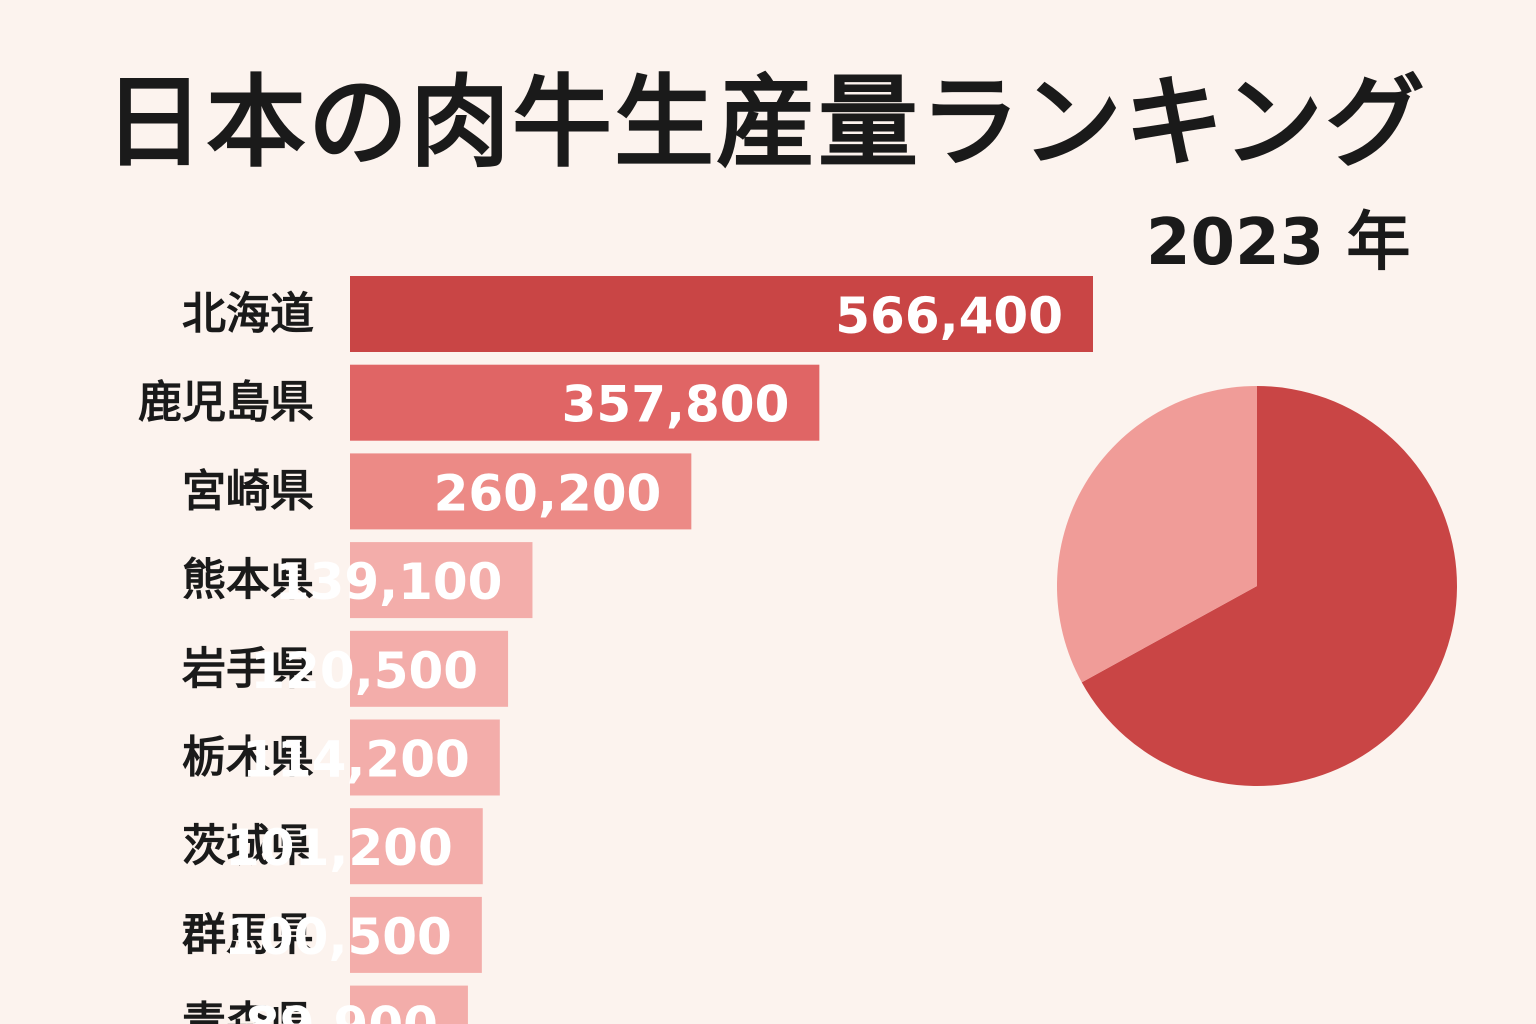  What do you see at coordinates (949, 316) in the screenshot?
I see `value-label: 566,400` at bounding box center [949, 316].